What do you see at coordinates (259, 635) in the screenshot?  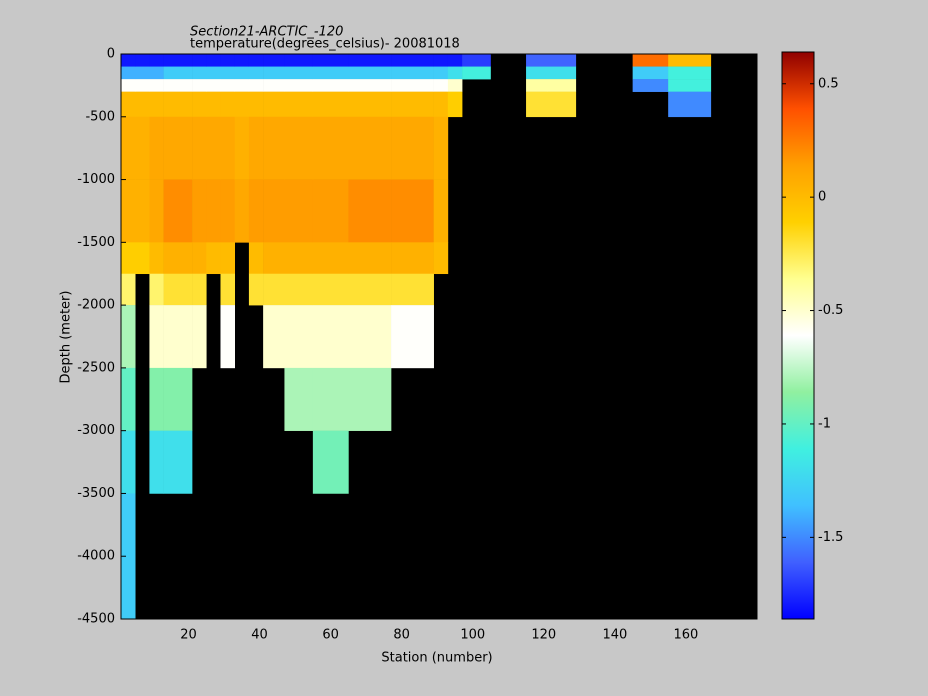 I see `x-tick-label: 40` at bounding box center [259, 635].